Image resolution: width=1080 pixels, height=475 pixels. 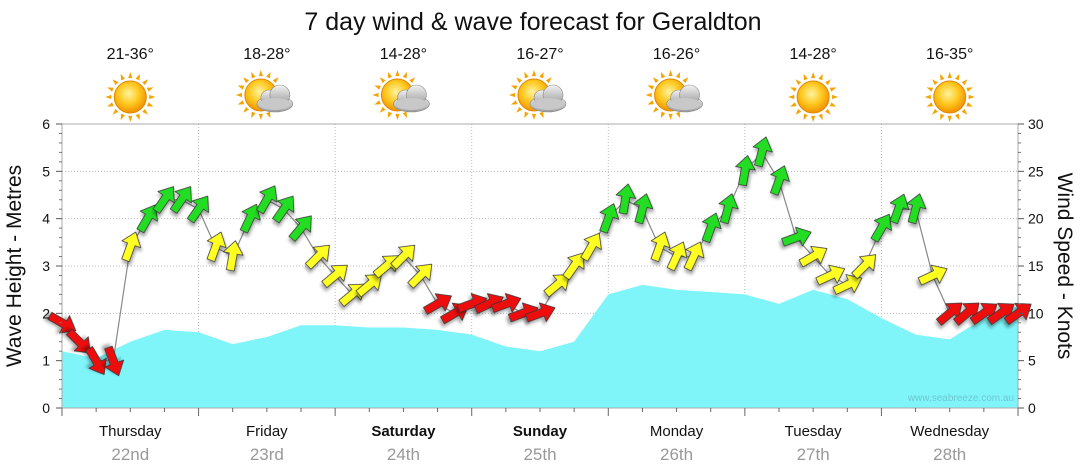 What do you see at coordinates (411, 104) in the screenshot?
I see `cloud-fill` at bounding box center [411, 104].